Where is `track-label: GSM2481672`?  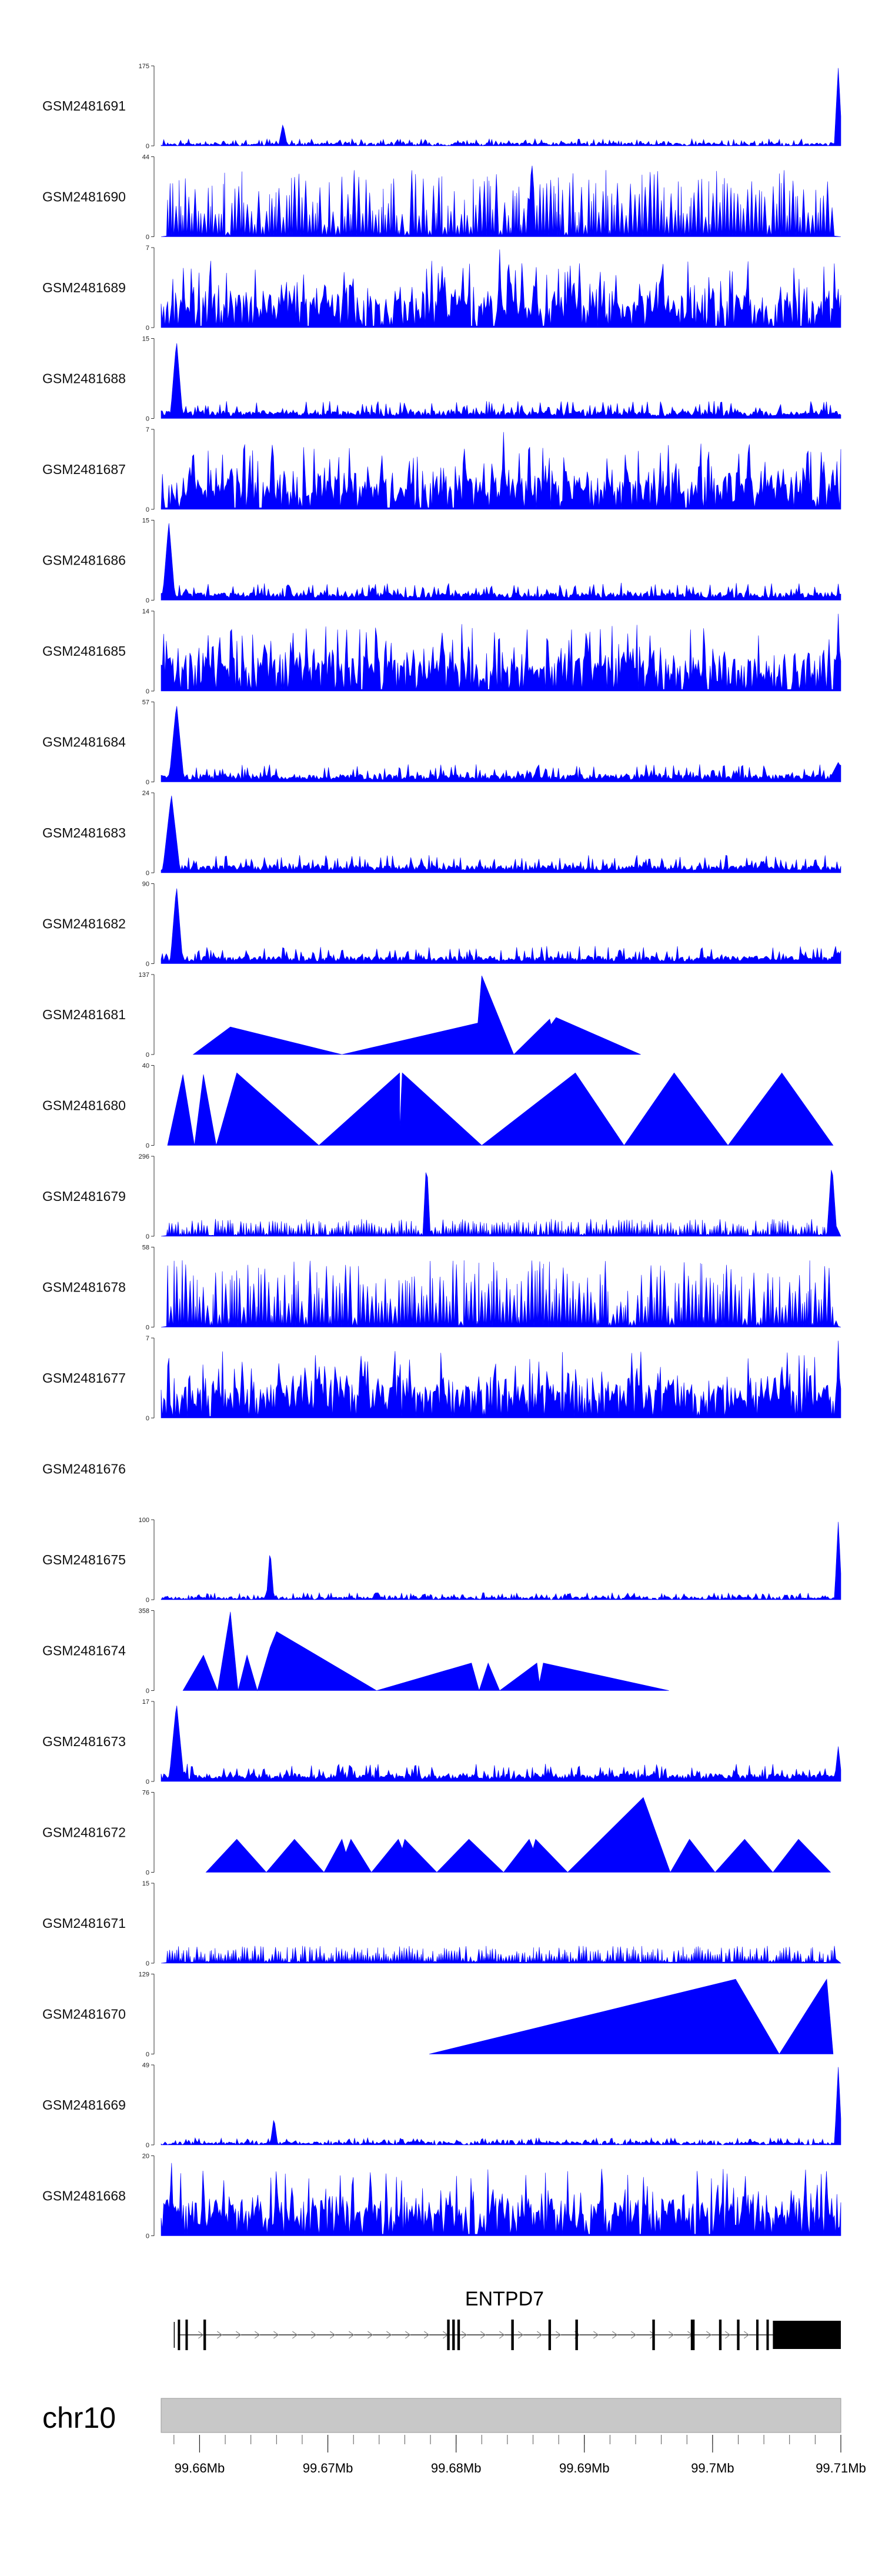 track-label: GSM2481672 is located at coordinates (84, 1832).